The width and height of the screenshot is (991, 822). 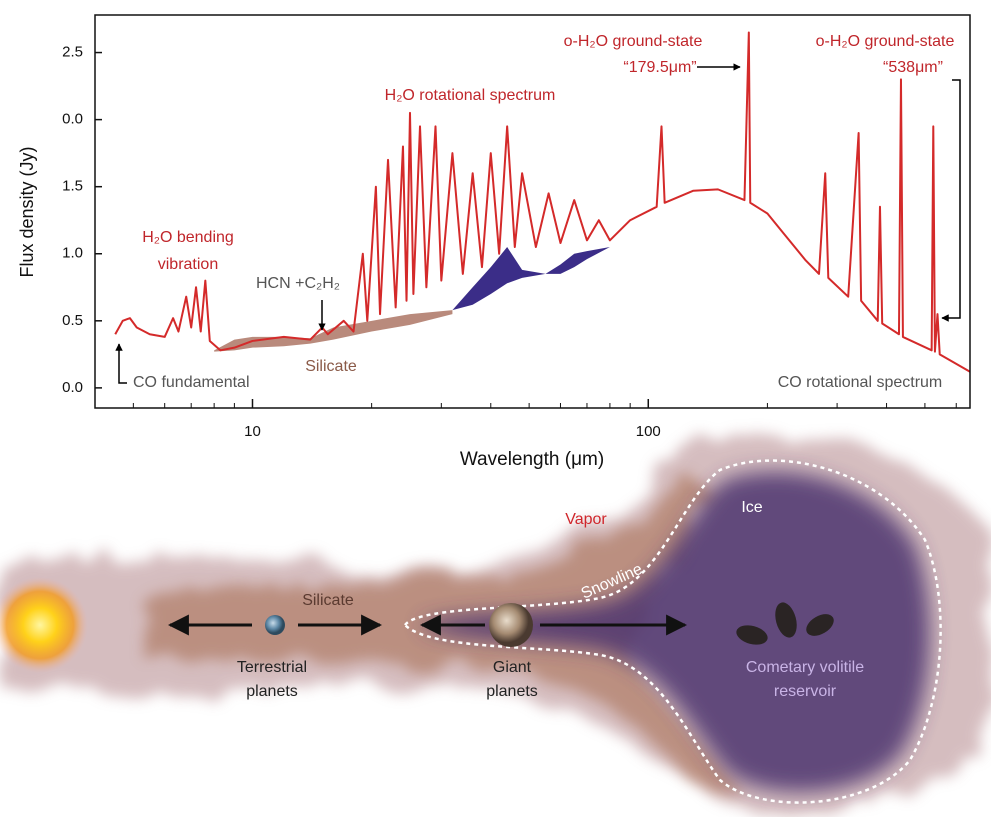 I want to click on sun, so click(x=44, y=625).